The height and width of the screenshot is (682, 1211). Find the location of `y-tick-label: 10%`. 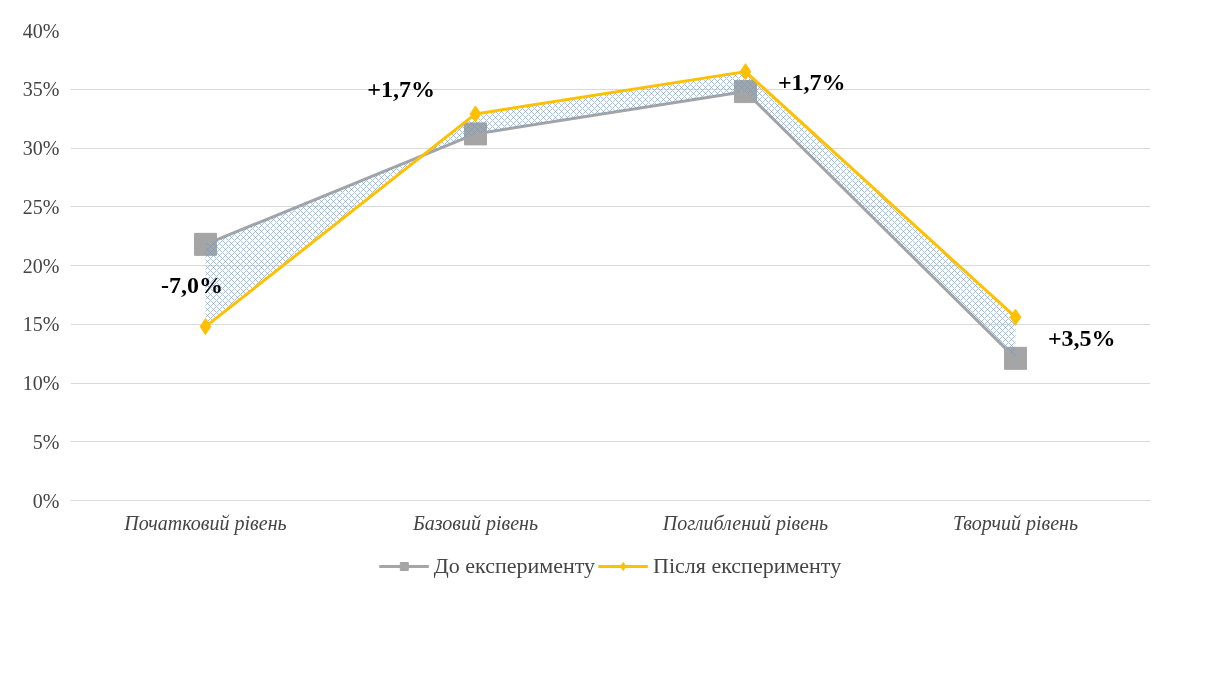

y-tick-label: 10% is located at coordinates (41, 383).